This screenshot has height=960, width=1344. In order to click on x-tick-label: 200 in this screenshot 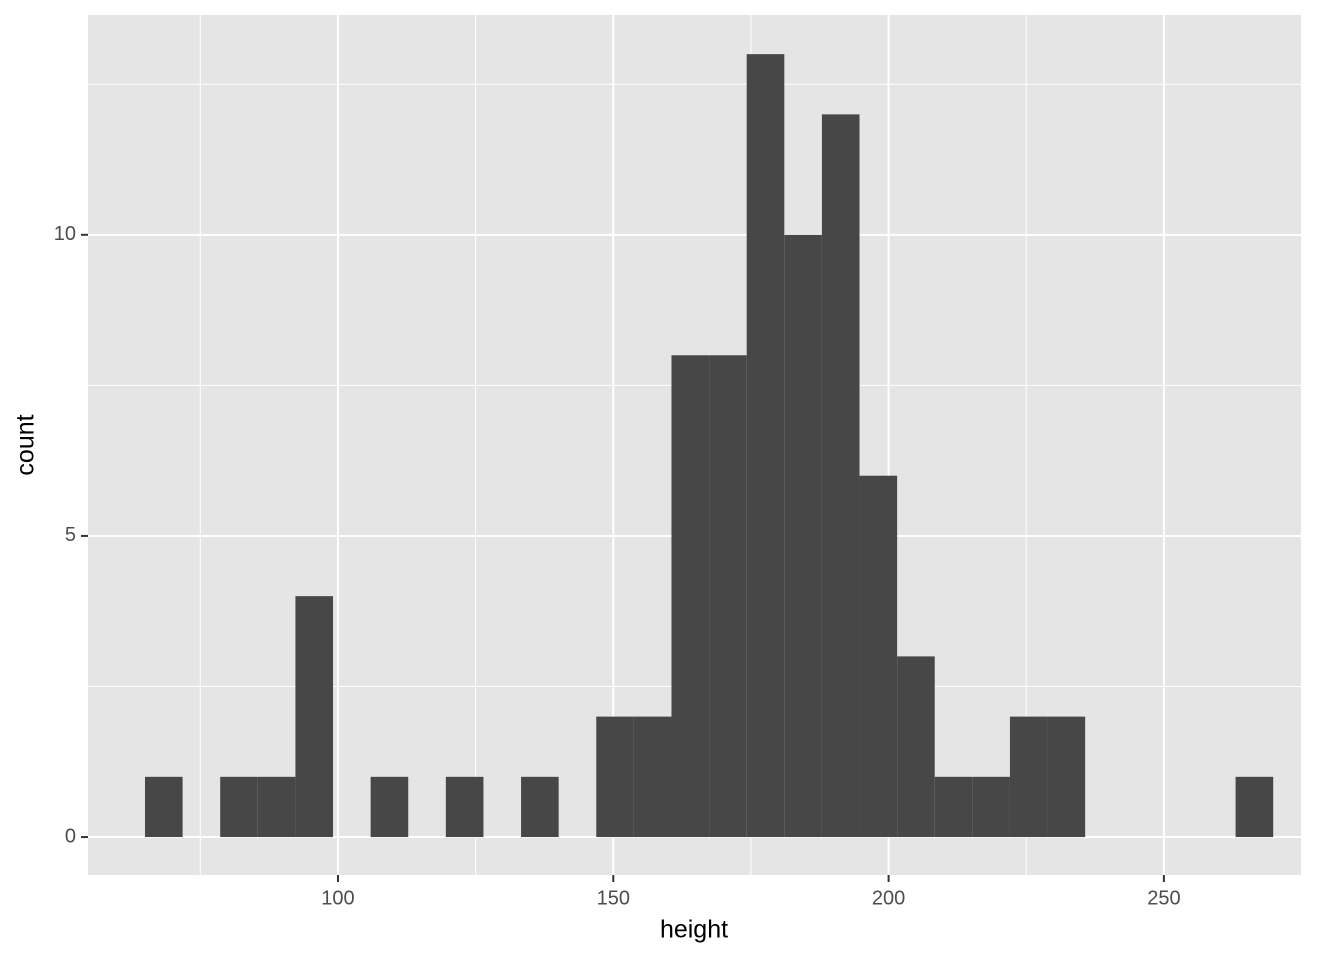, I will do `click(888, 898)`.